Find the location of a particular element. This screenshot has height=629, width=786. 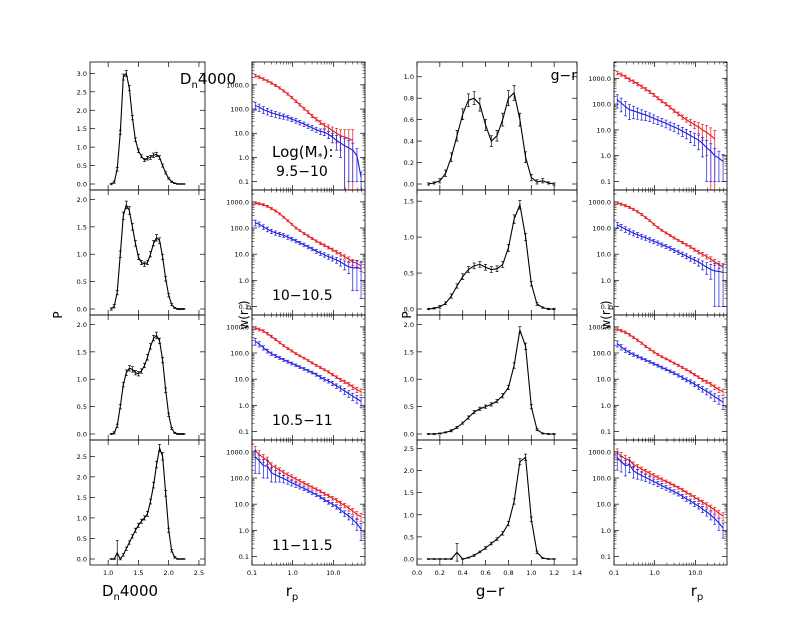

panel-title-dn4000: Dn4000 is located at coordinates (208, 80).